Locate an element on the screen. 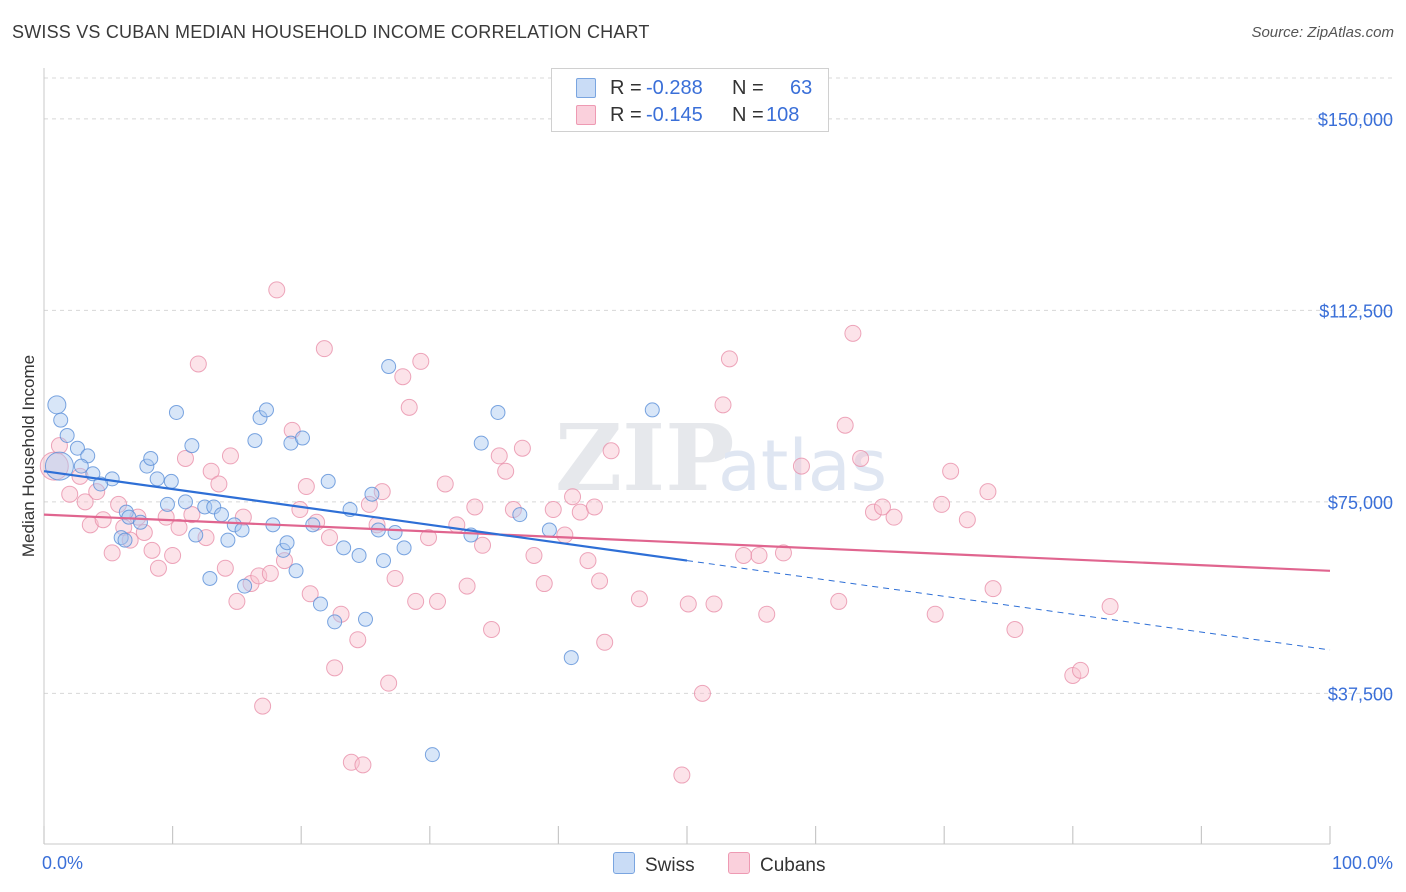 The height and width of the screenshot is (892, 1406). cubans-trend-line is located at coordinates (687, 542).